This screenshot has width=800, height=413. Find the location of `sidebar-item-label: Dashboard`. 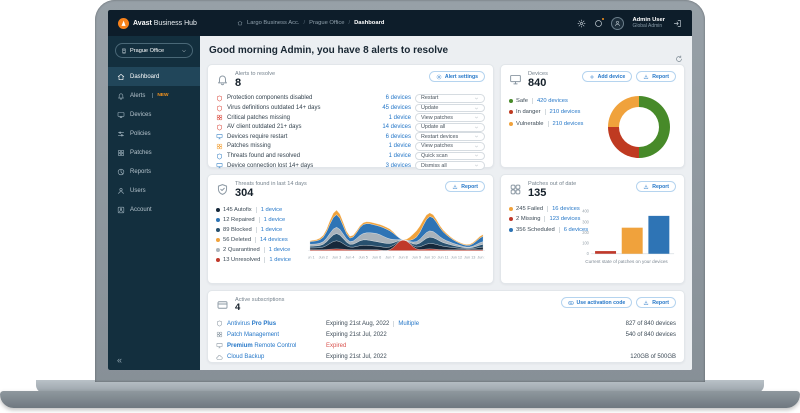

sidebar-item-label: Dashboard is located at coordinates (145, 76).